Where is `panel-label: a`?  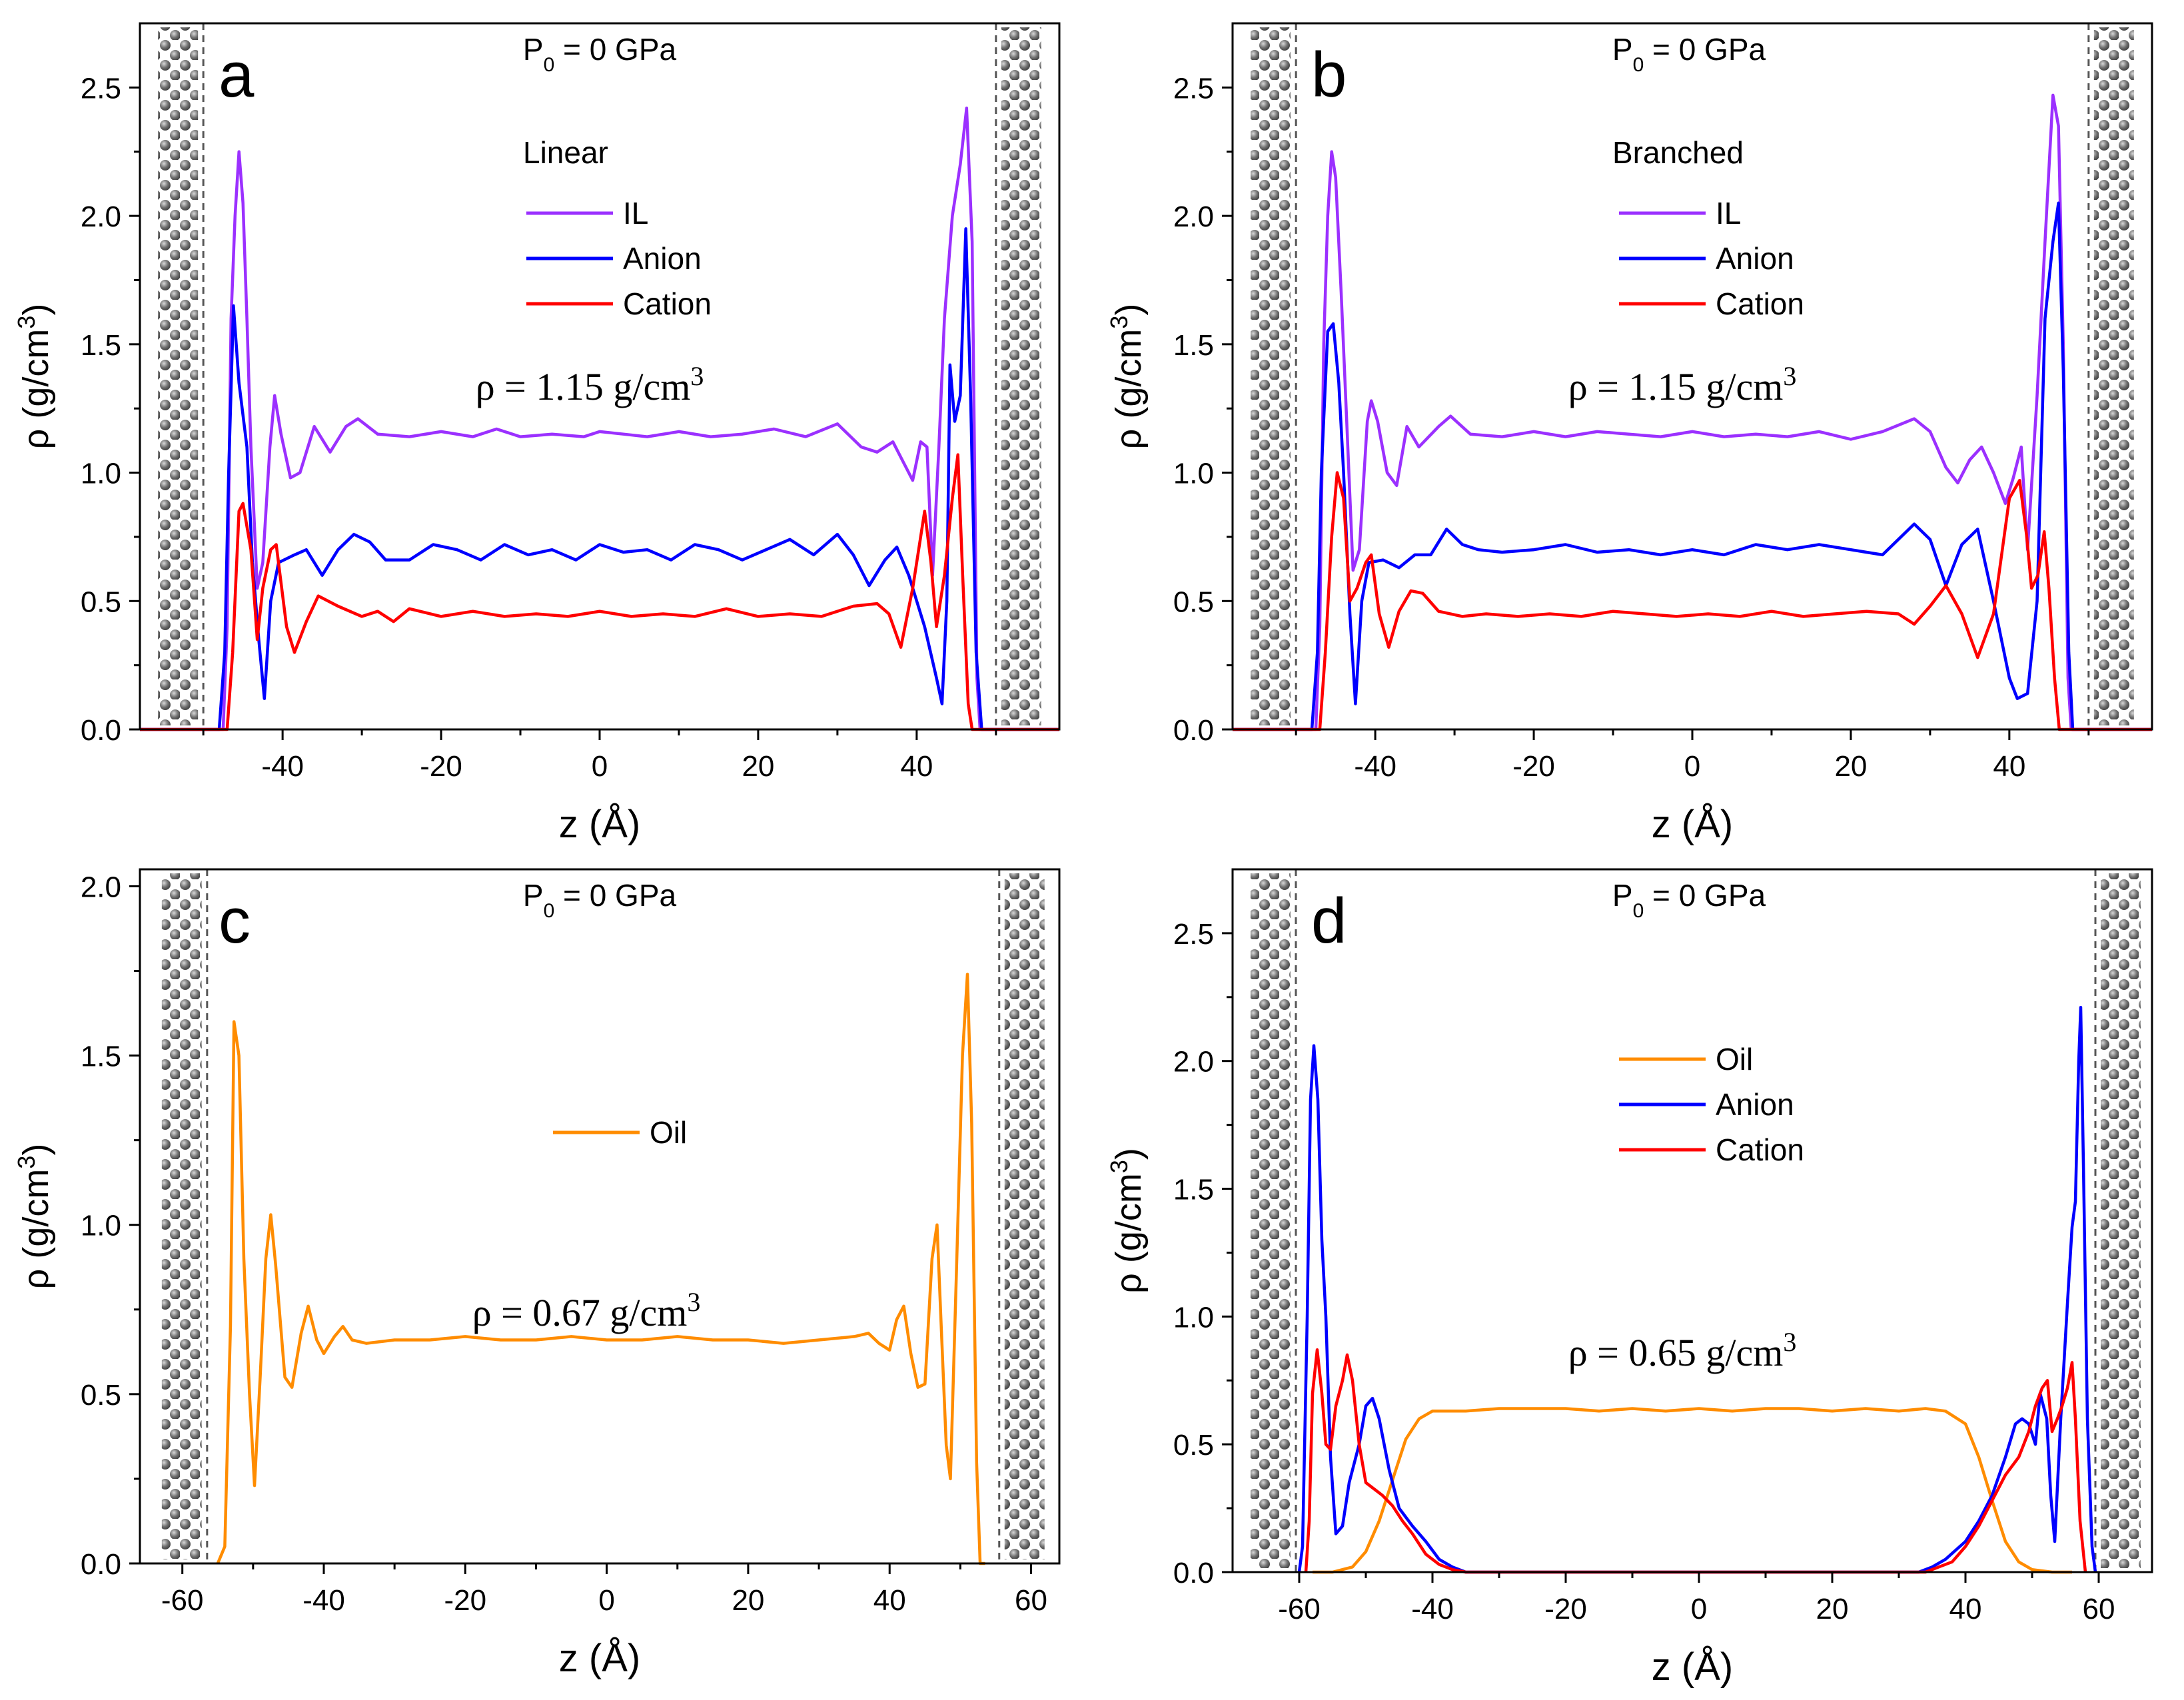 panel-label: a is located at coordinates (237, 75).